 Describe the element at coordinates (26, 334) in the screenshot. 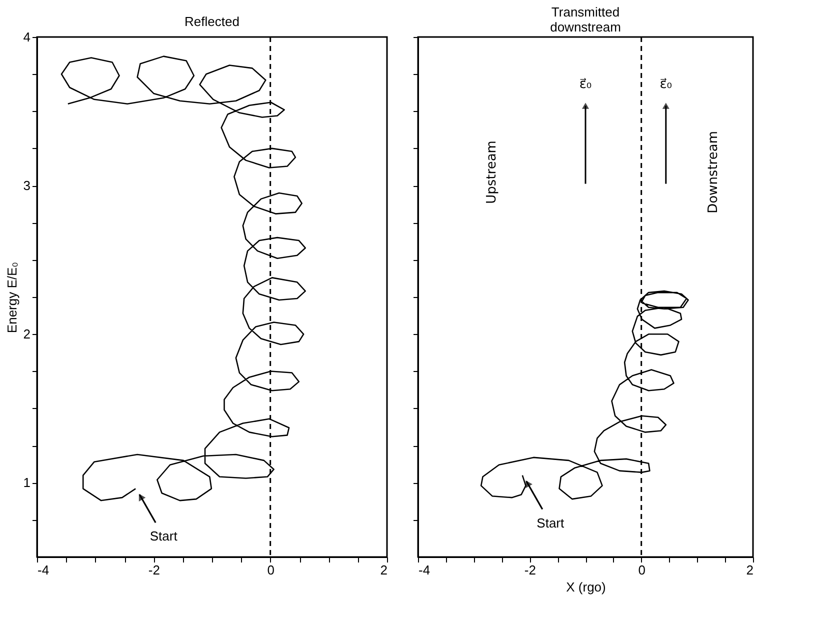

I see `y-tick-label: 2` at that location.